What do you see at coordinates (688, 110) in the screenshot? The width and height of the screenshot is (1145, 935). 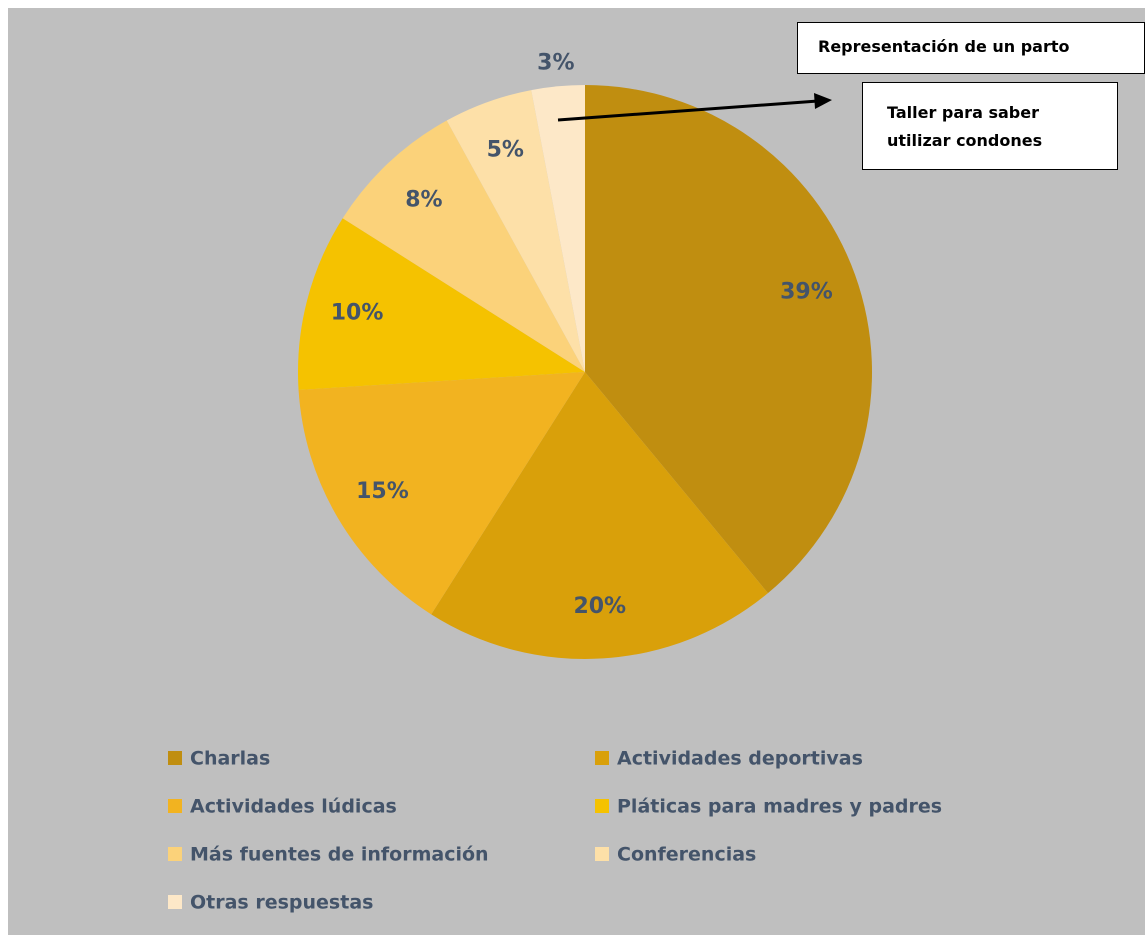 I see `arrow-line` at bounding box center [688, 110].